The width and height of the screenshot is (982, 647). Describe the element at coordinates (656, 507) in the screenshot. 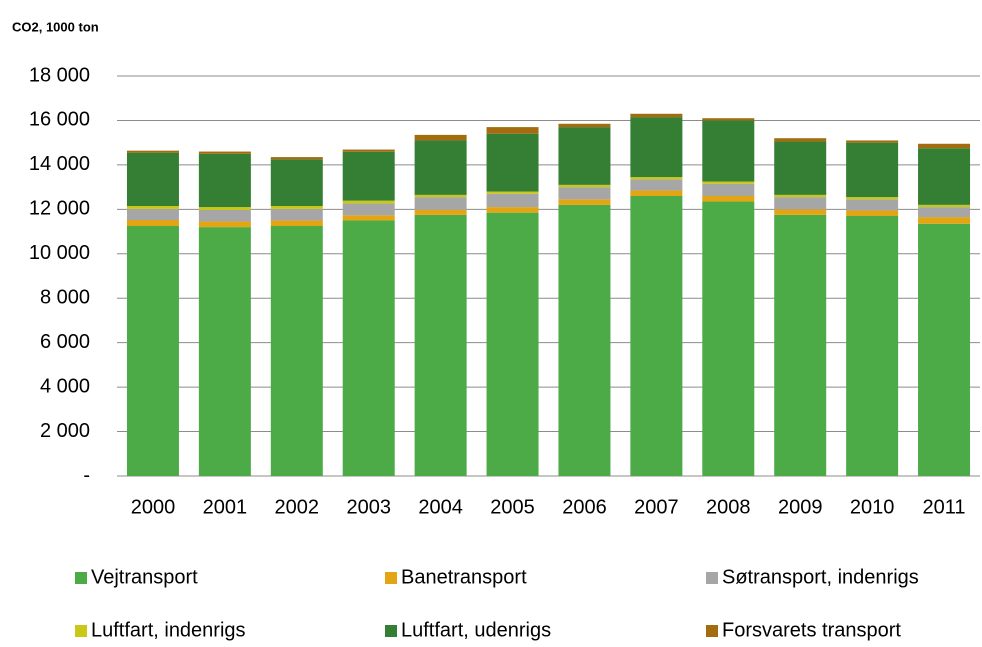

I see `x-tick-label: 2007` at that location.